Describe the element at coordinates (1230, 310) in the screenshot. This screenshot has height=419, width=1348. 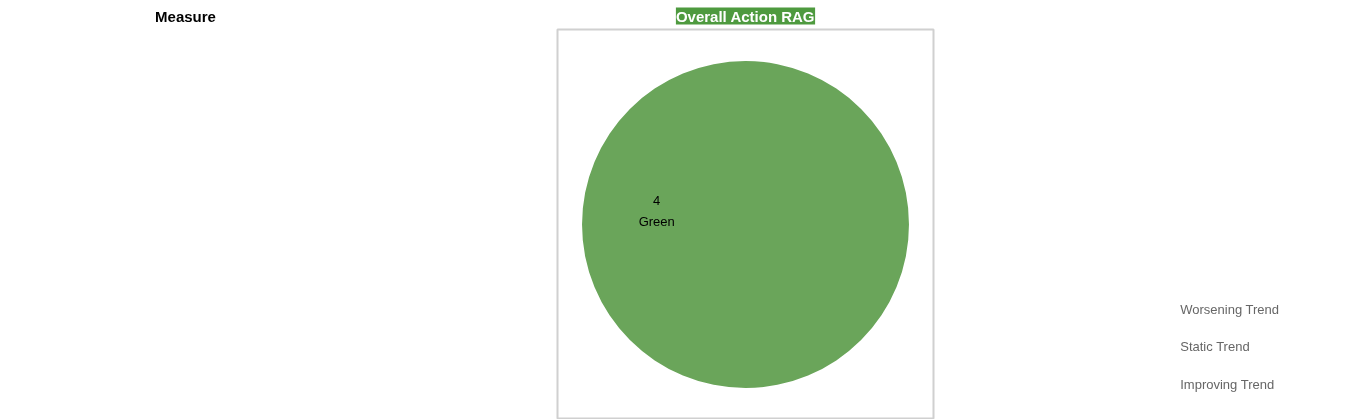
I see `text: Worsening Trend` at that location.